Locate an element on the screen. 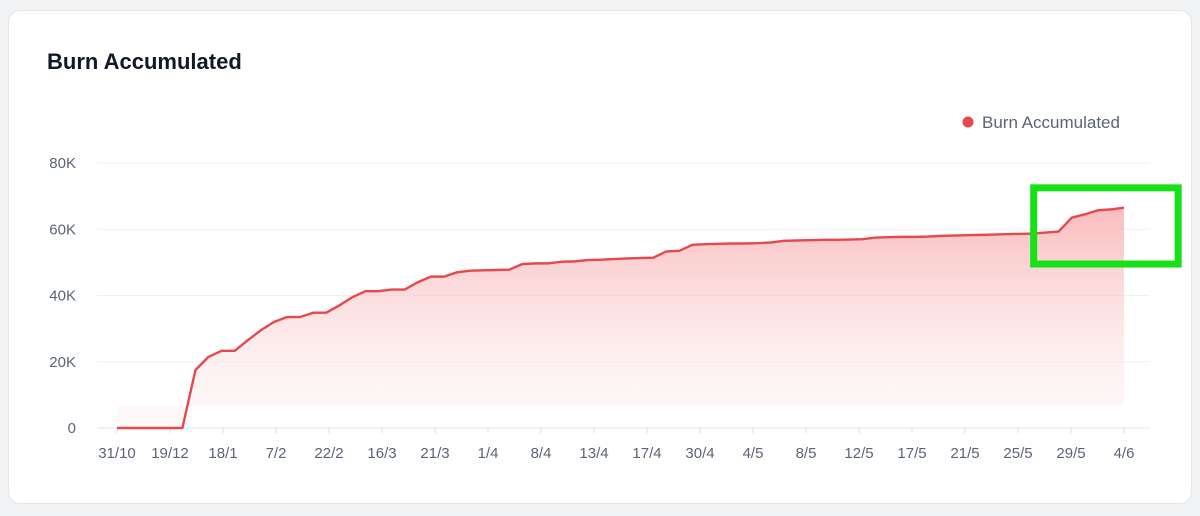 The height and width of the screenshot is (516, 1200). y-tick-label: 0 is located at coordinates (72, 428).